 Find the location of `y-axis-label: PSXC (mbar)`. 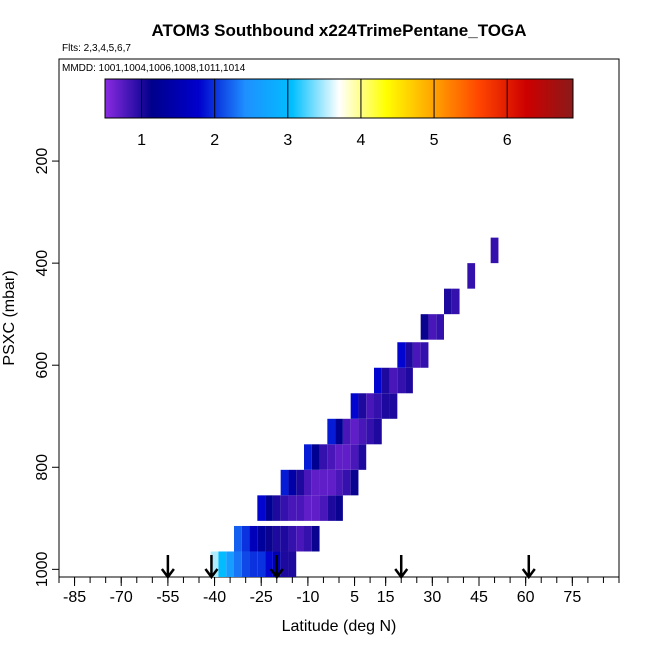

y-axis-label: PSXC (mbar) is located at coordinates (9, 317).